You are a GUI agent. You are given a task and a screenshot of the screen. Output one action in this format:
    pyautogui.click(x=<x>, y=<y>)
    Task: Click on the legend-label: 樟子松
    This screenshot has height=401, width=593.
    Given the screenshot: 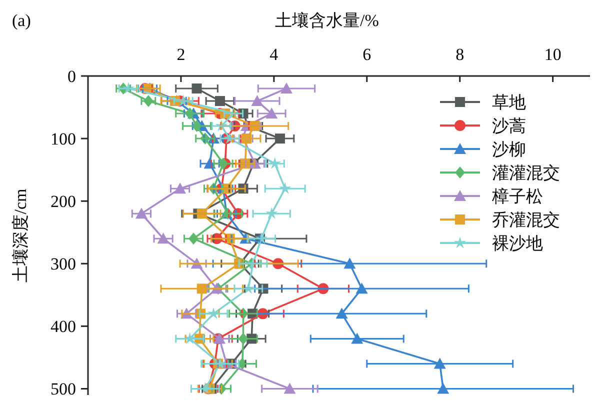 What is the action you would take?
    pyautogui.click(x=517, y=196)
    